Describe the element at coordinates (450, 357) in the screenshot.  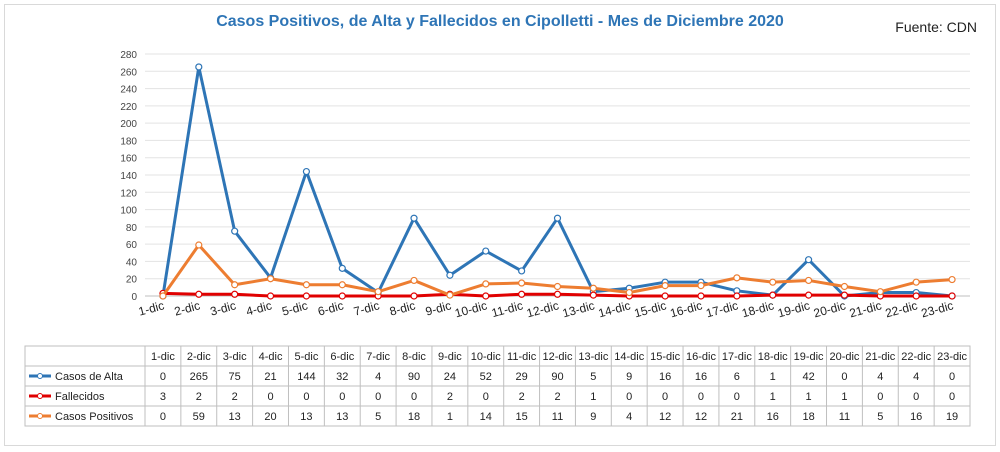
I see `table-header-cell: 9-dic` at that location.